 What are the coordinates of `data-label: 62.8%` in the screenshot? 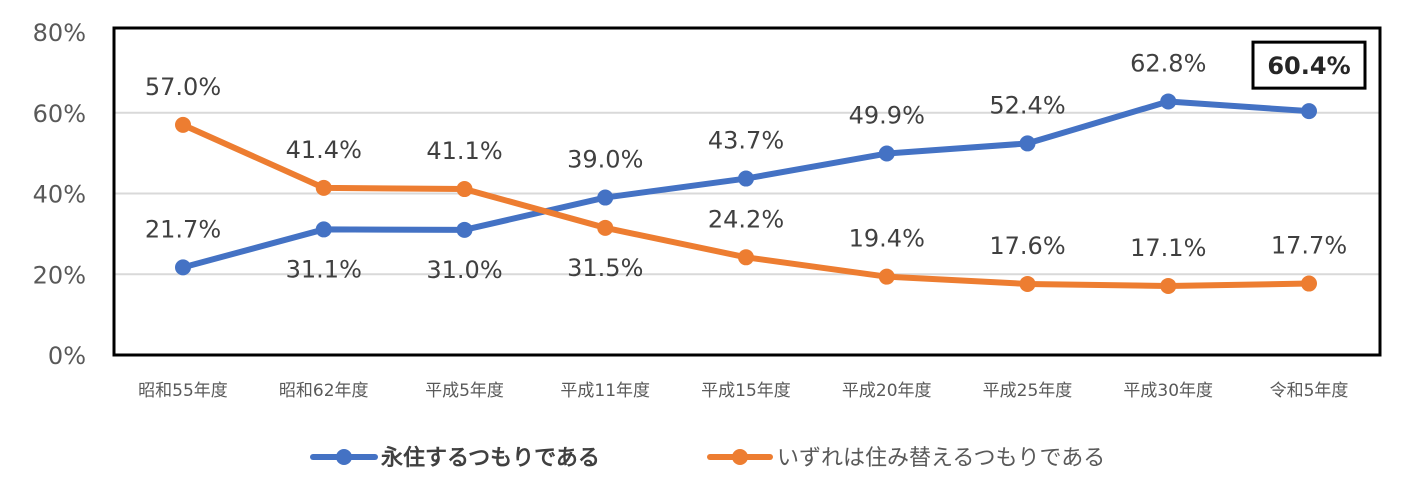 It's located at (1168, 63).